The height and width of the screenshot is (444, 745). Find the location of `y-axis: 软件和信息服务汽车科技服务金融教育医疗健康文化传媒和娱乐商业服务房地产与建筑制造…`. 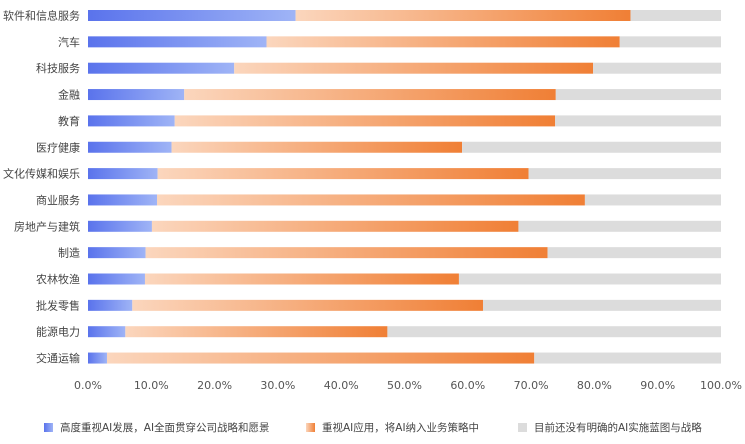

y-axis: 软件和信息服务汽车科技服务金融教育医疗健康文化传媒和娱乐商业服务房地产与建筑制造… is located at coordinates (41, 187).